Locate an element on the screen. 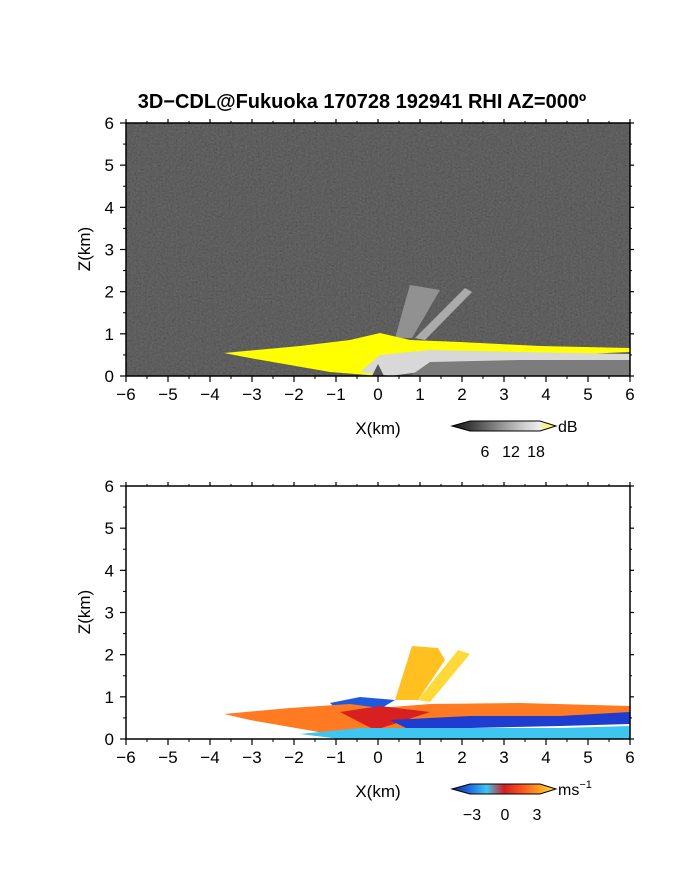 Image resolution: width=680 pixels, height=880 pixels. plume-yellow is located at coordinates (420, 673).